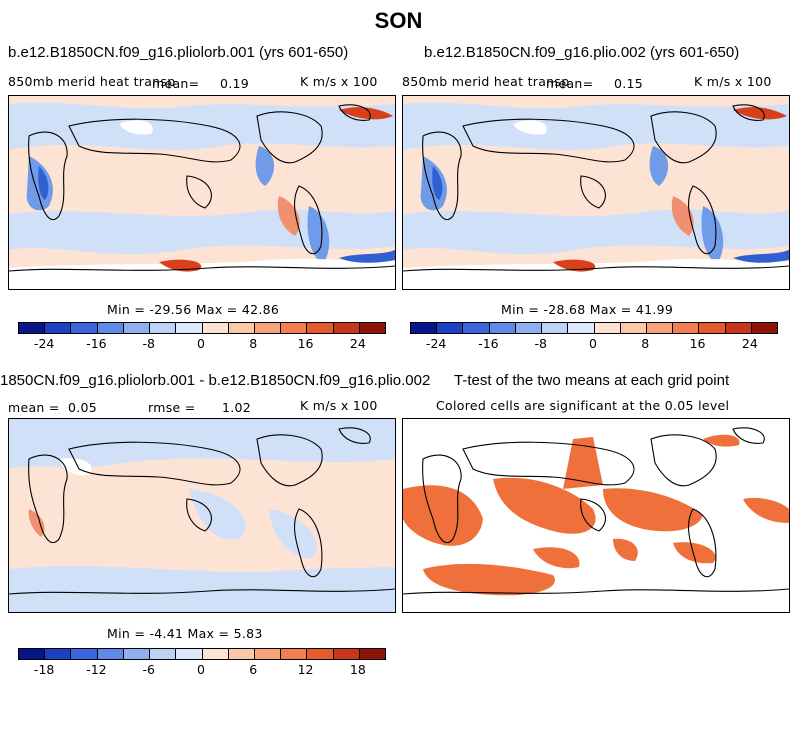 The image size is (797, 733). I want to click on colorbar-tick-label: 6, so click(253, 669).